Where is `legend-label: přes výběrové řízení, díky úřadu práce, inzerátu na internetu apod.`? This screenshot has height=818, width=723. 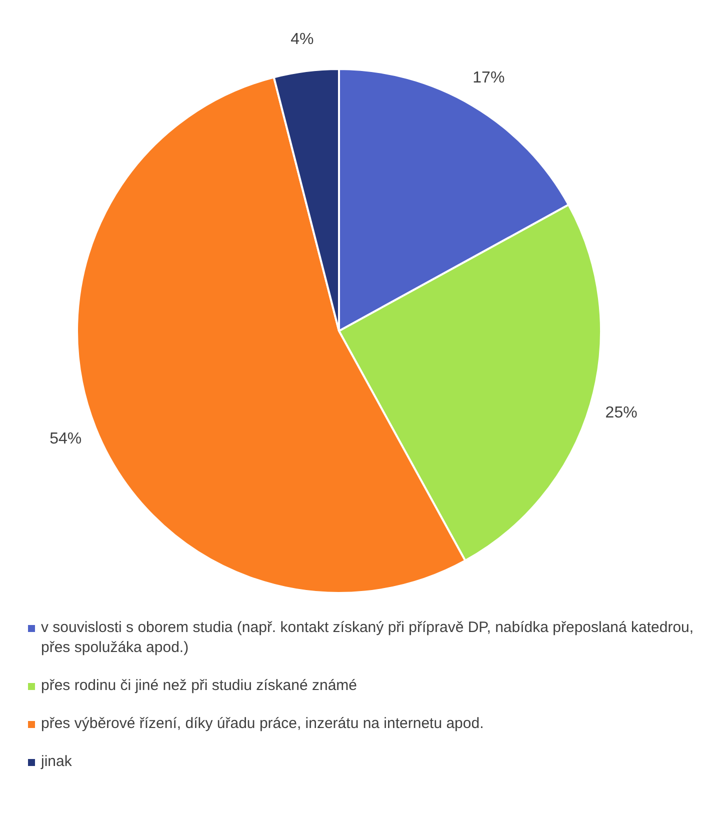
legend-label: přes výběrové řízení, díky úřadu práce, inzerátu na internetu apod. is located at coordinates (262, 724).